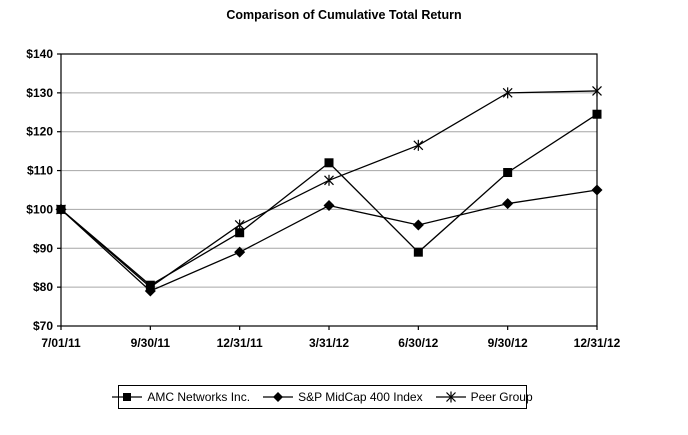  Describe the element at coordinates (39, 54) in the screenshot. I see `y-tick-label: $140` at that location.